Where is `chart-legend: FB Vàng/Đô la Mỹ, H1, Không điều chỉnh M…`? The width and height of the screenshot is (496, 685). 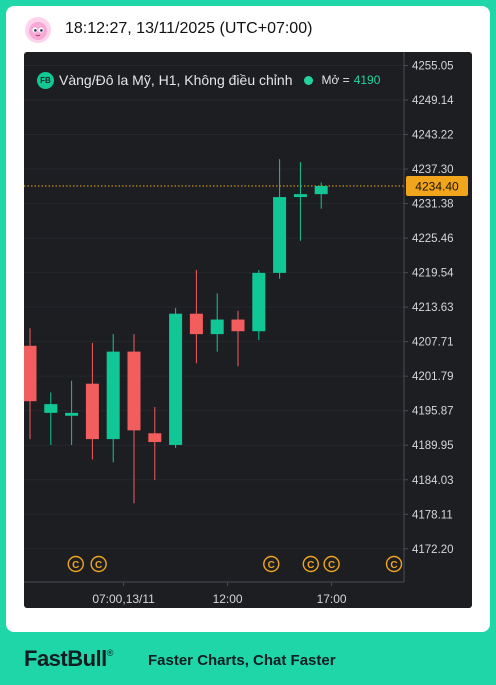 chart-legend: FB Vàng/Đô la Mỹ, H1, Không điều chỉnh M… is located at coordinates (208, 80).